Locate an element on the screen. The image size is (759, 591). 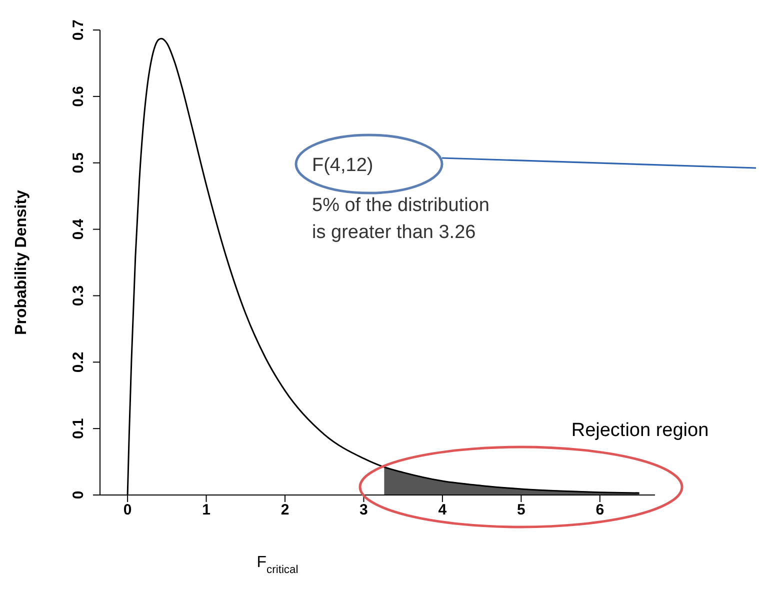
y-tick-label: 0.5 is located at coordinates (78, 163).